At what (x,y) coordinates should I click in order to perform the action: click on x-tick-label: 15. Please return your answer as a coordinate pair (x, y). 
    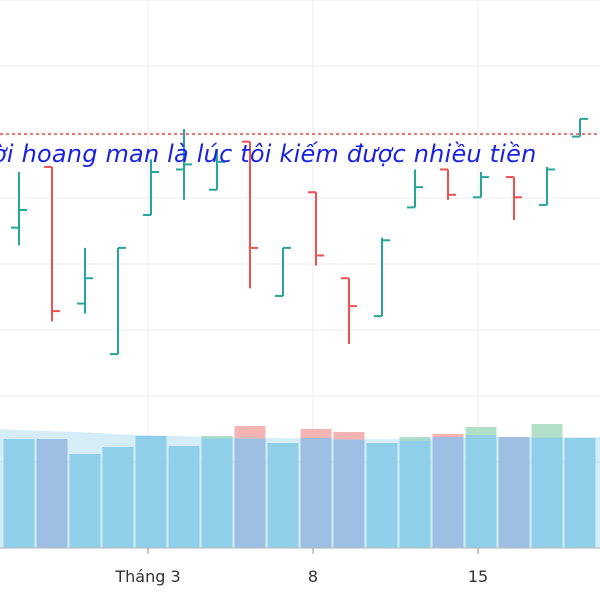
    Looking at the image, I should click on (478, 576).